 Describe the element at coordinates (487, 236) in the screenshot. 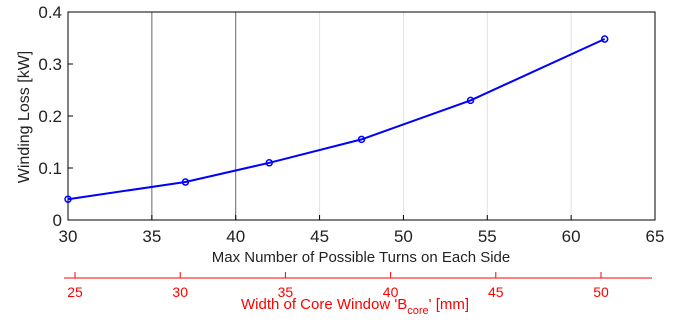

I see `x-tick-label-5: 55` at that location.